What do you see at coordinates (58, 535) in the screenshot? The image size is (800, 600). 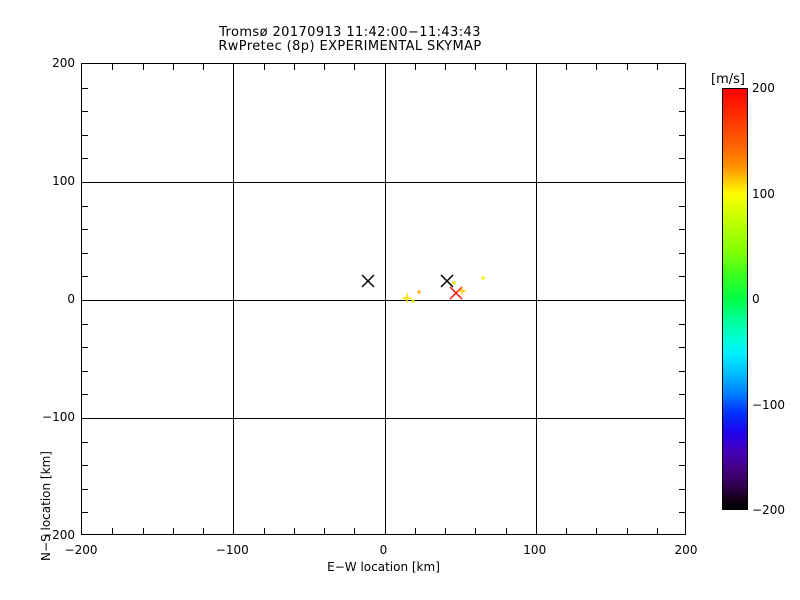 I see `y-tick-label: −200` at bounding box center [58, 535].